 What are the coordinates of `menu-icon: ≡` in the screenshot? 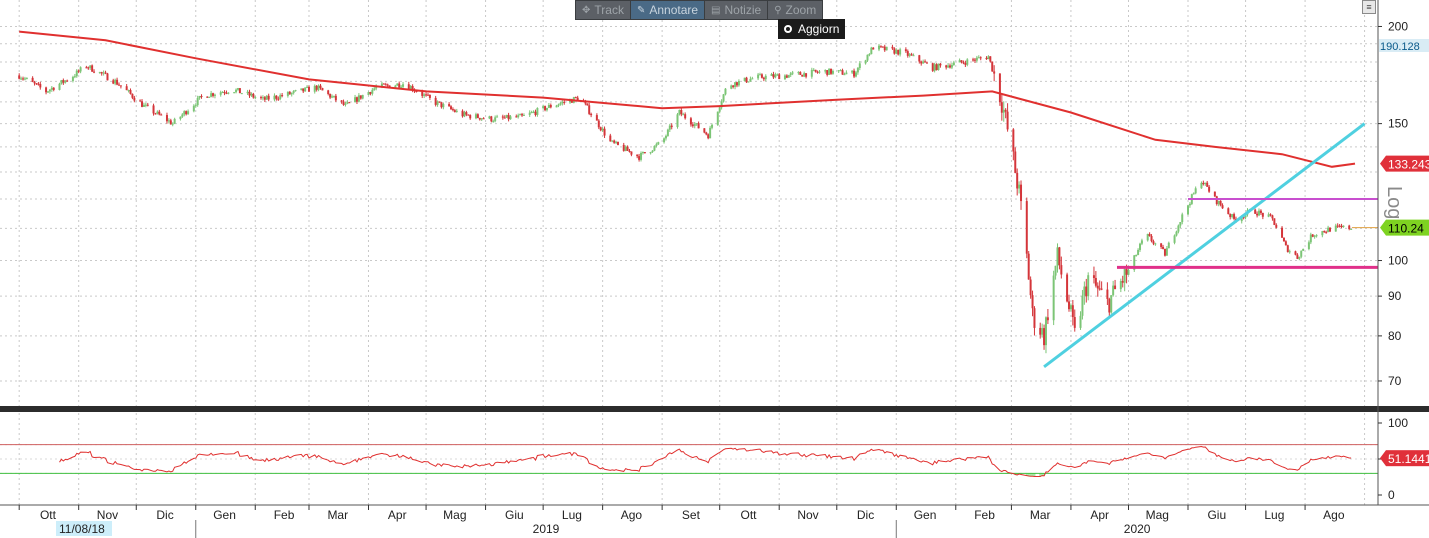 It's located at (1369, 7).